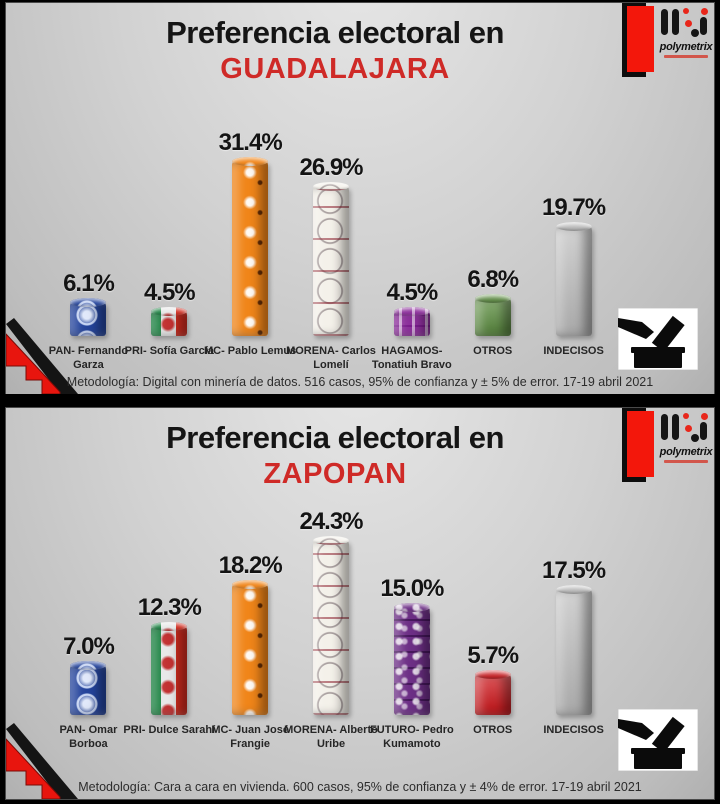  What do you see at coordinates (250, 142) in the screenshot?
I see `bar-value-label: 31.4%` at bounding box center [250, 142].